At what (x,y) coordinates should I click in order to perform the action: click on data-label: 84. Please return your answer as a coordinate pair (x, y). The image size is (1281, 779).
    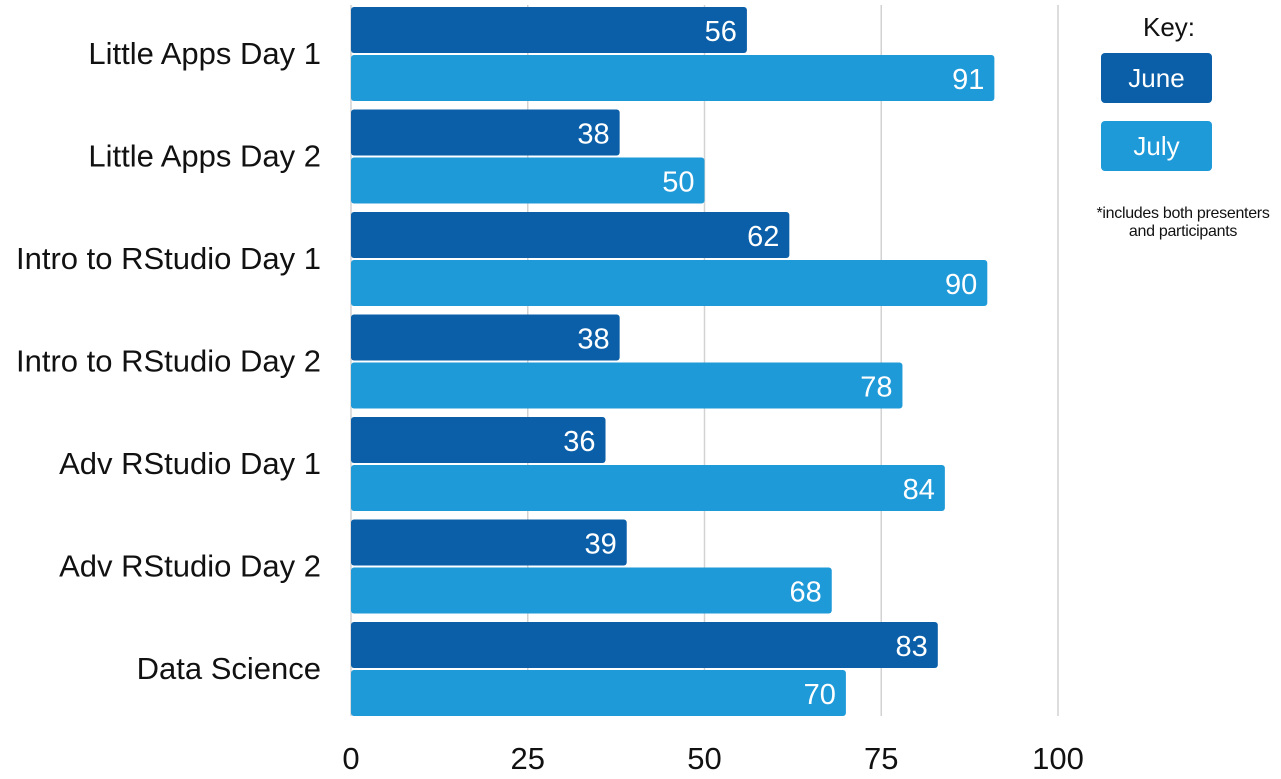
    Looking at the image, I should click on (919, 490).